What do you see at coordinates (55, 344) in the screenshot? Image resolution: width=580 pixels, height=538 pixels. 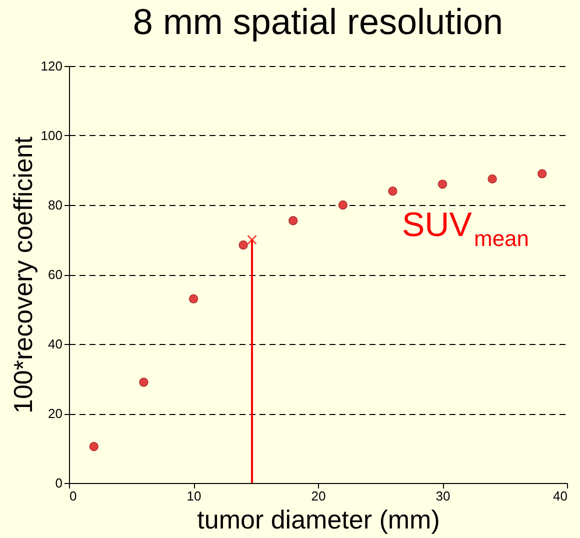 I see `y-tick-label: 40` at bounding box center [55, 344].